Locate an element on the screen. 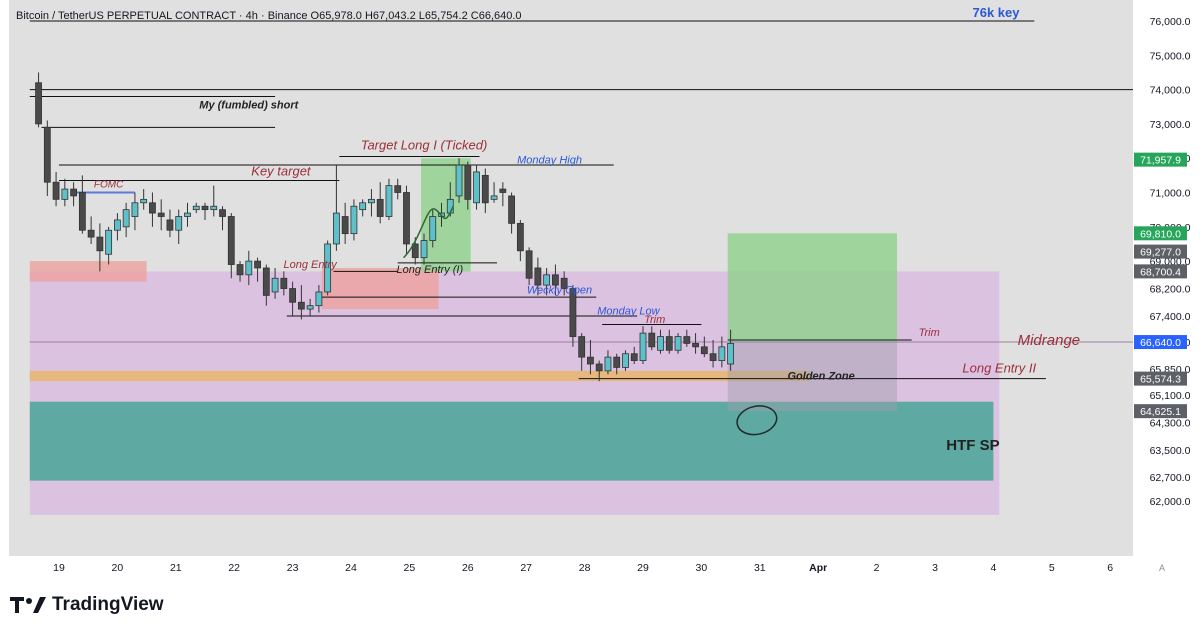 The image size is (1200, 632). price-label-text: 66,640.0 is located at coordinates (1160, 343).